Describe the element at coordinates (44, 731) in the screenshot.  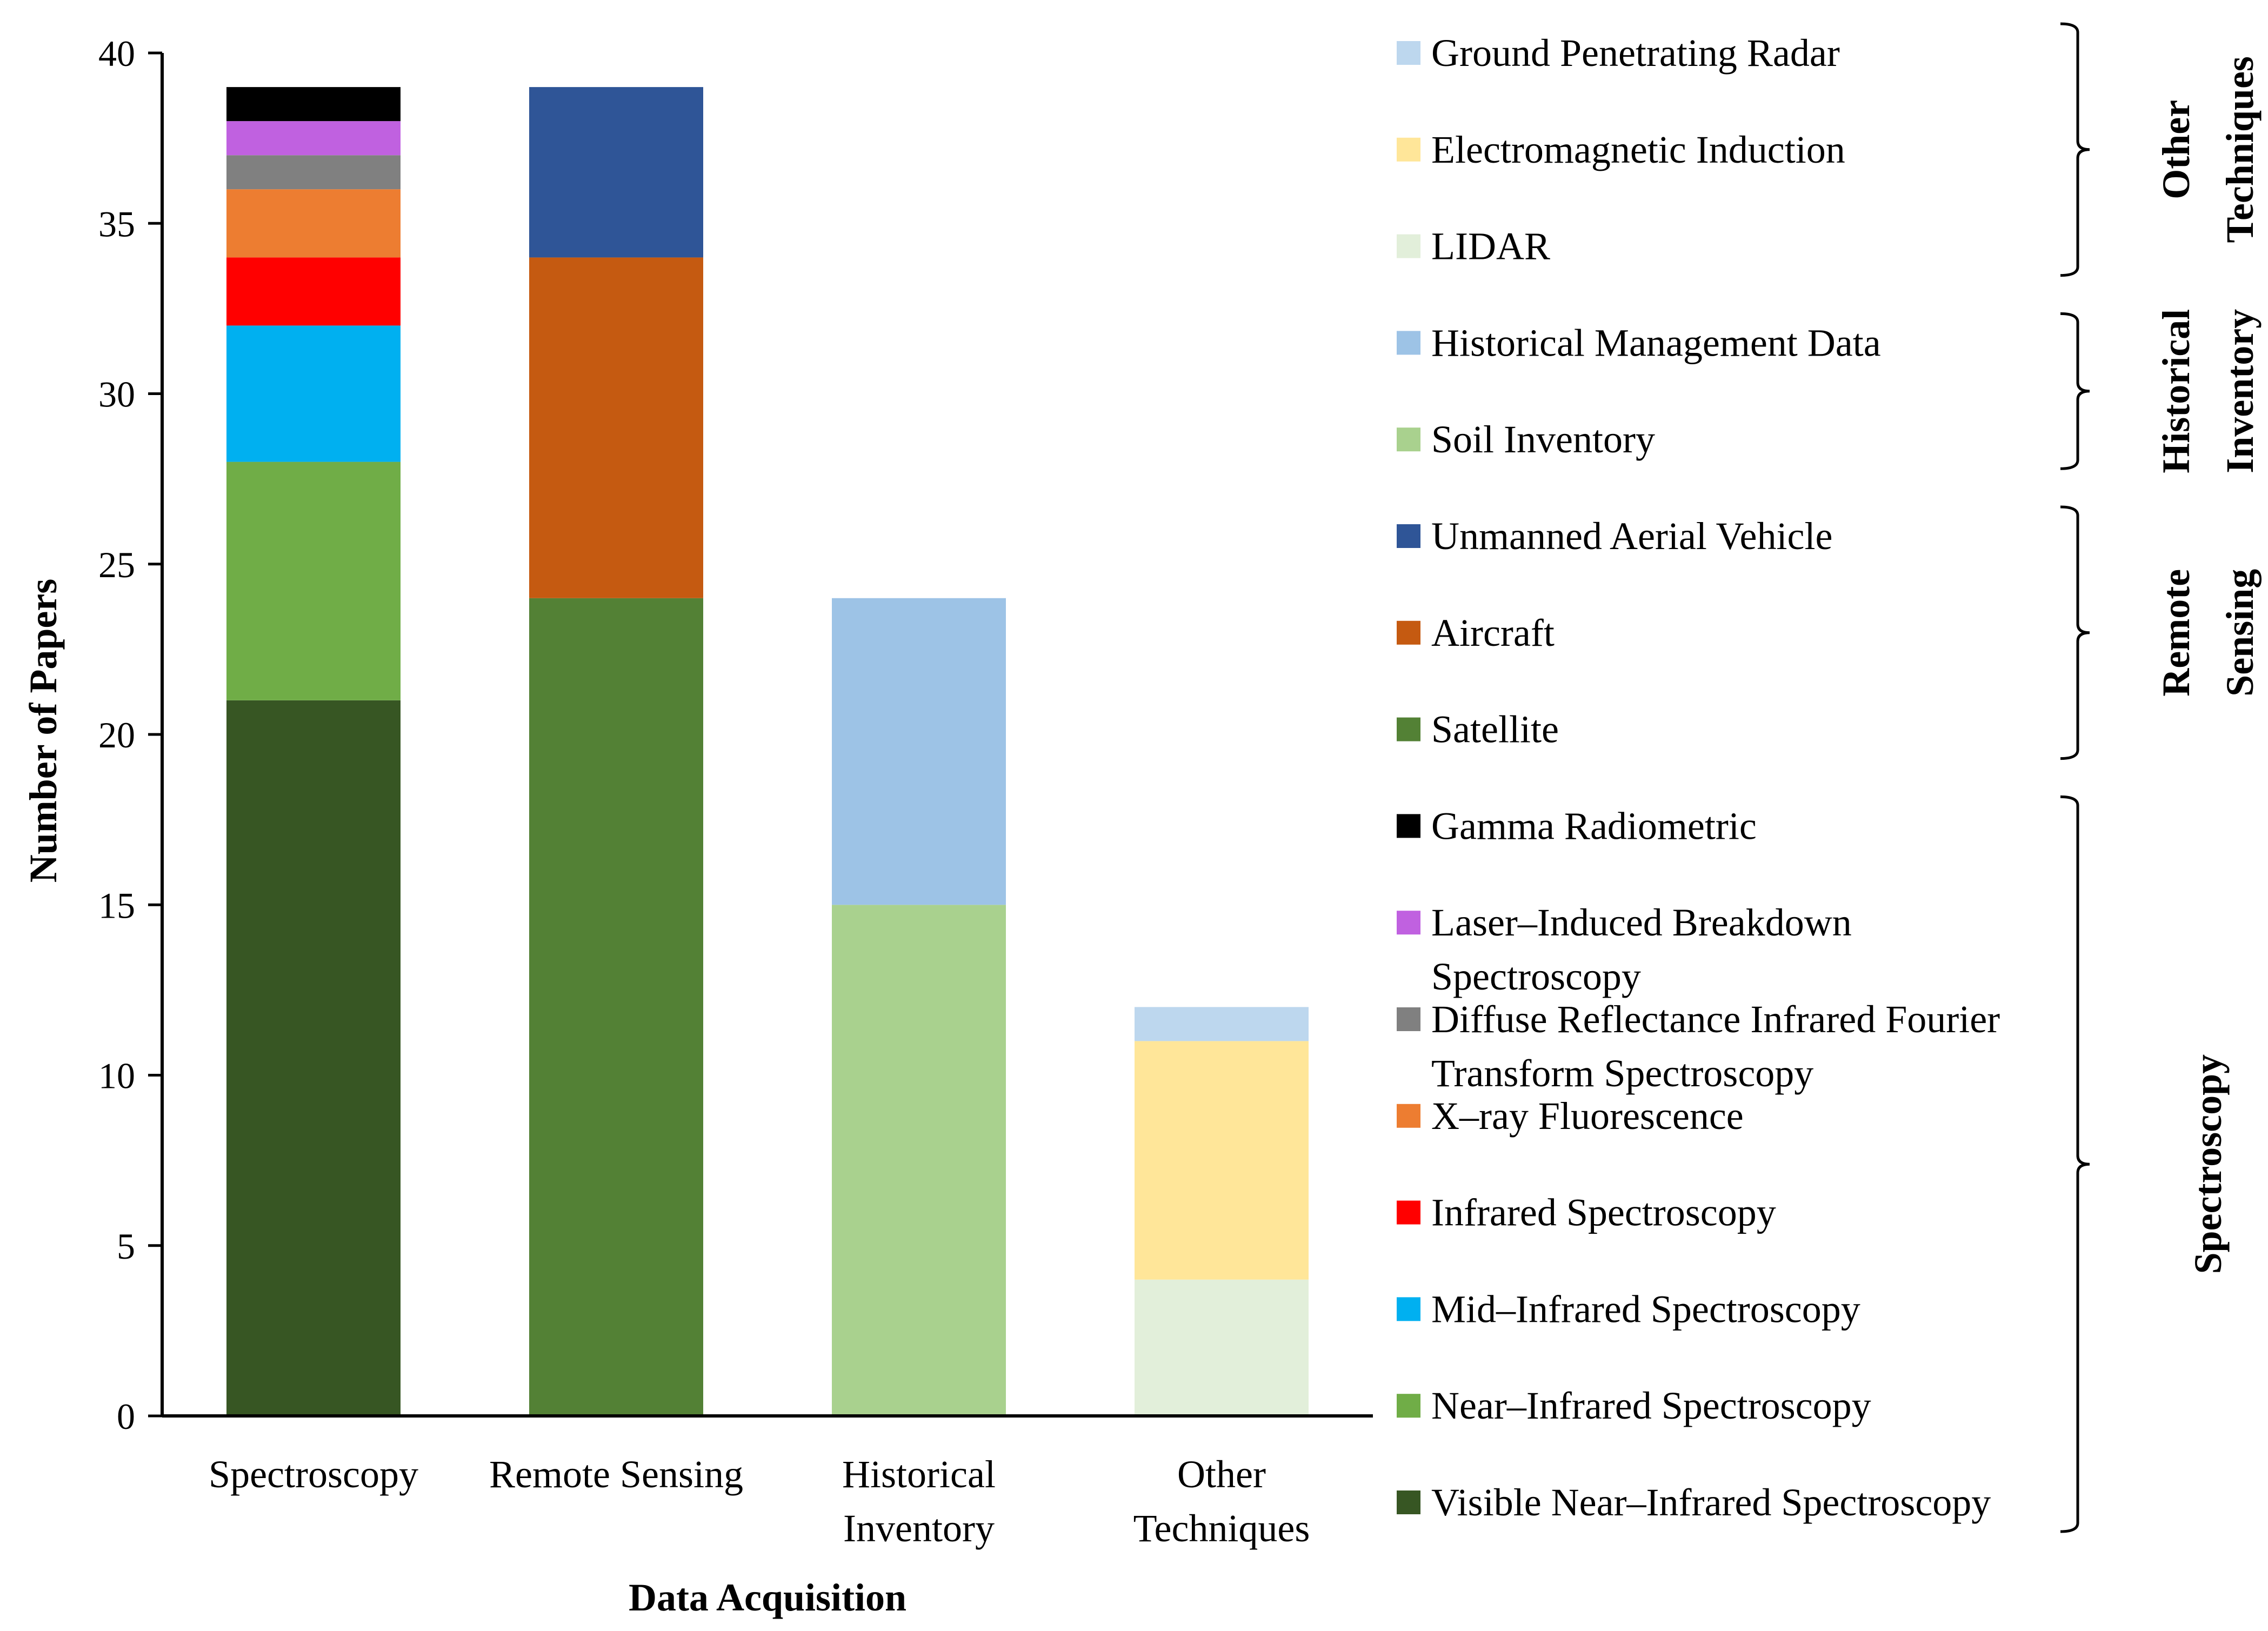
I see `y-axis-title: Number of Papers` at that location.